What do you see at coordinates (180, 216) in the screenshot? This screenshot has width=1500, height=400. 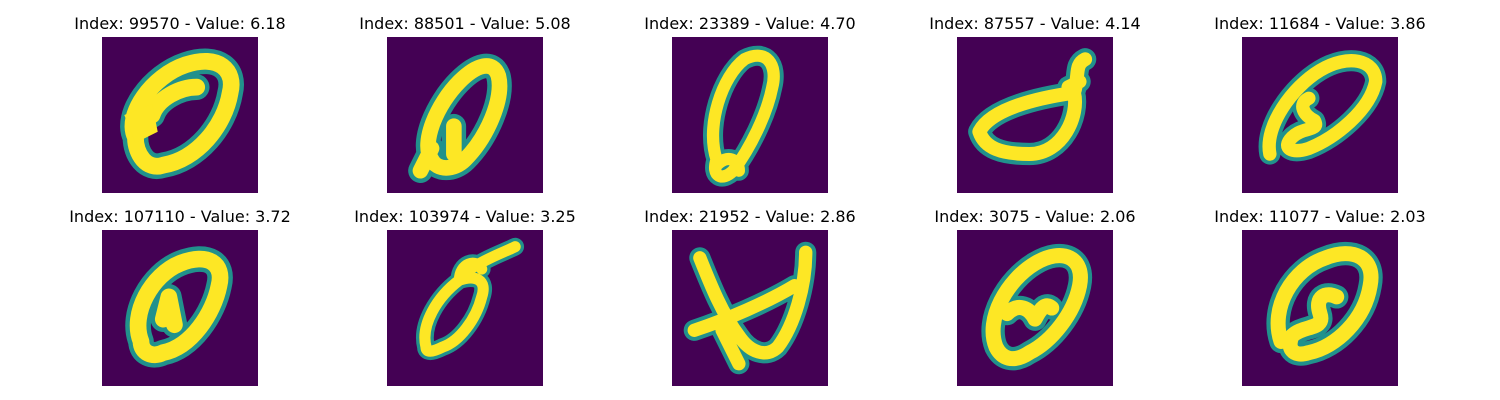 I see `panel-title: Index: 107110 - Value: 3.72` at bounding box center [180, 216].